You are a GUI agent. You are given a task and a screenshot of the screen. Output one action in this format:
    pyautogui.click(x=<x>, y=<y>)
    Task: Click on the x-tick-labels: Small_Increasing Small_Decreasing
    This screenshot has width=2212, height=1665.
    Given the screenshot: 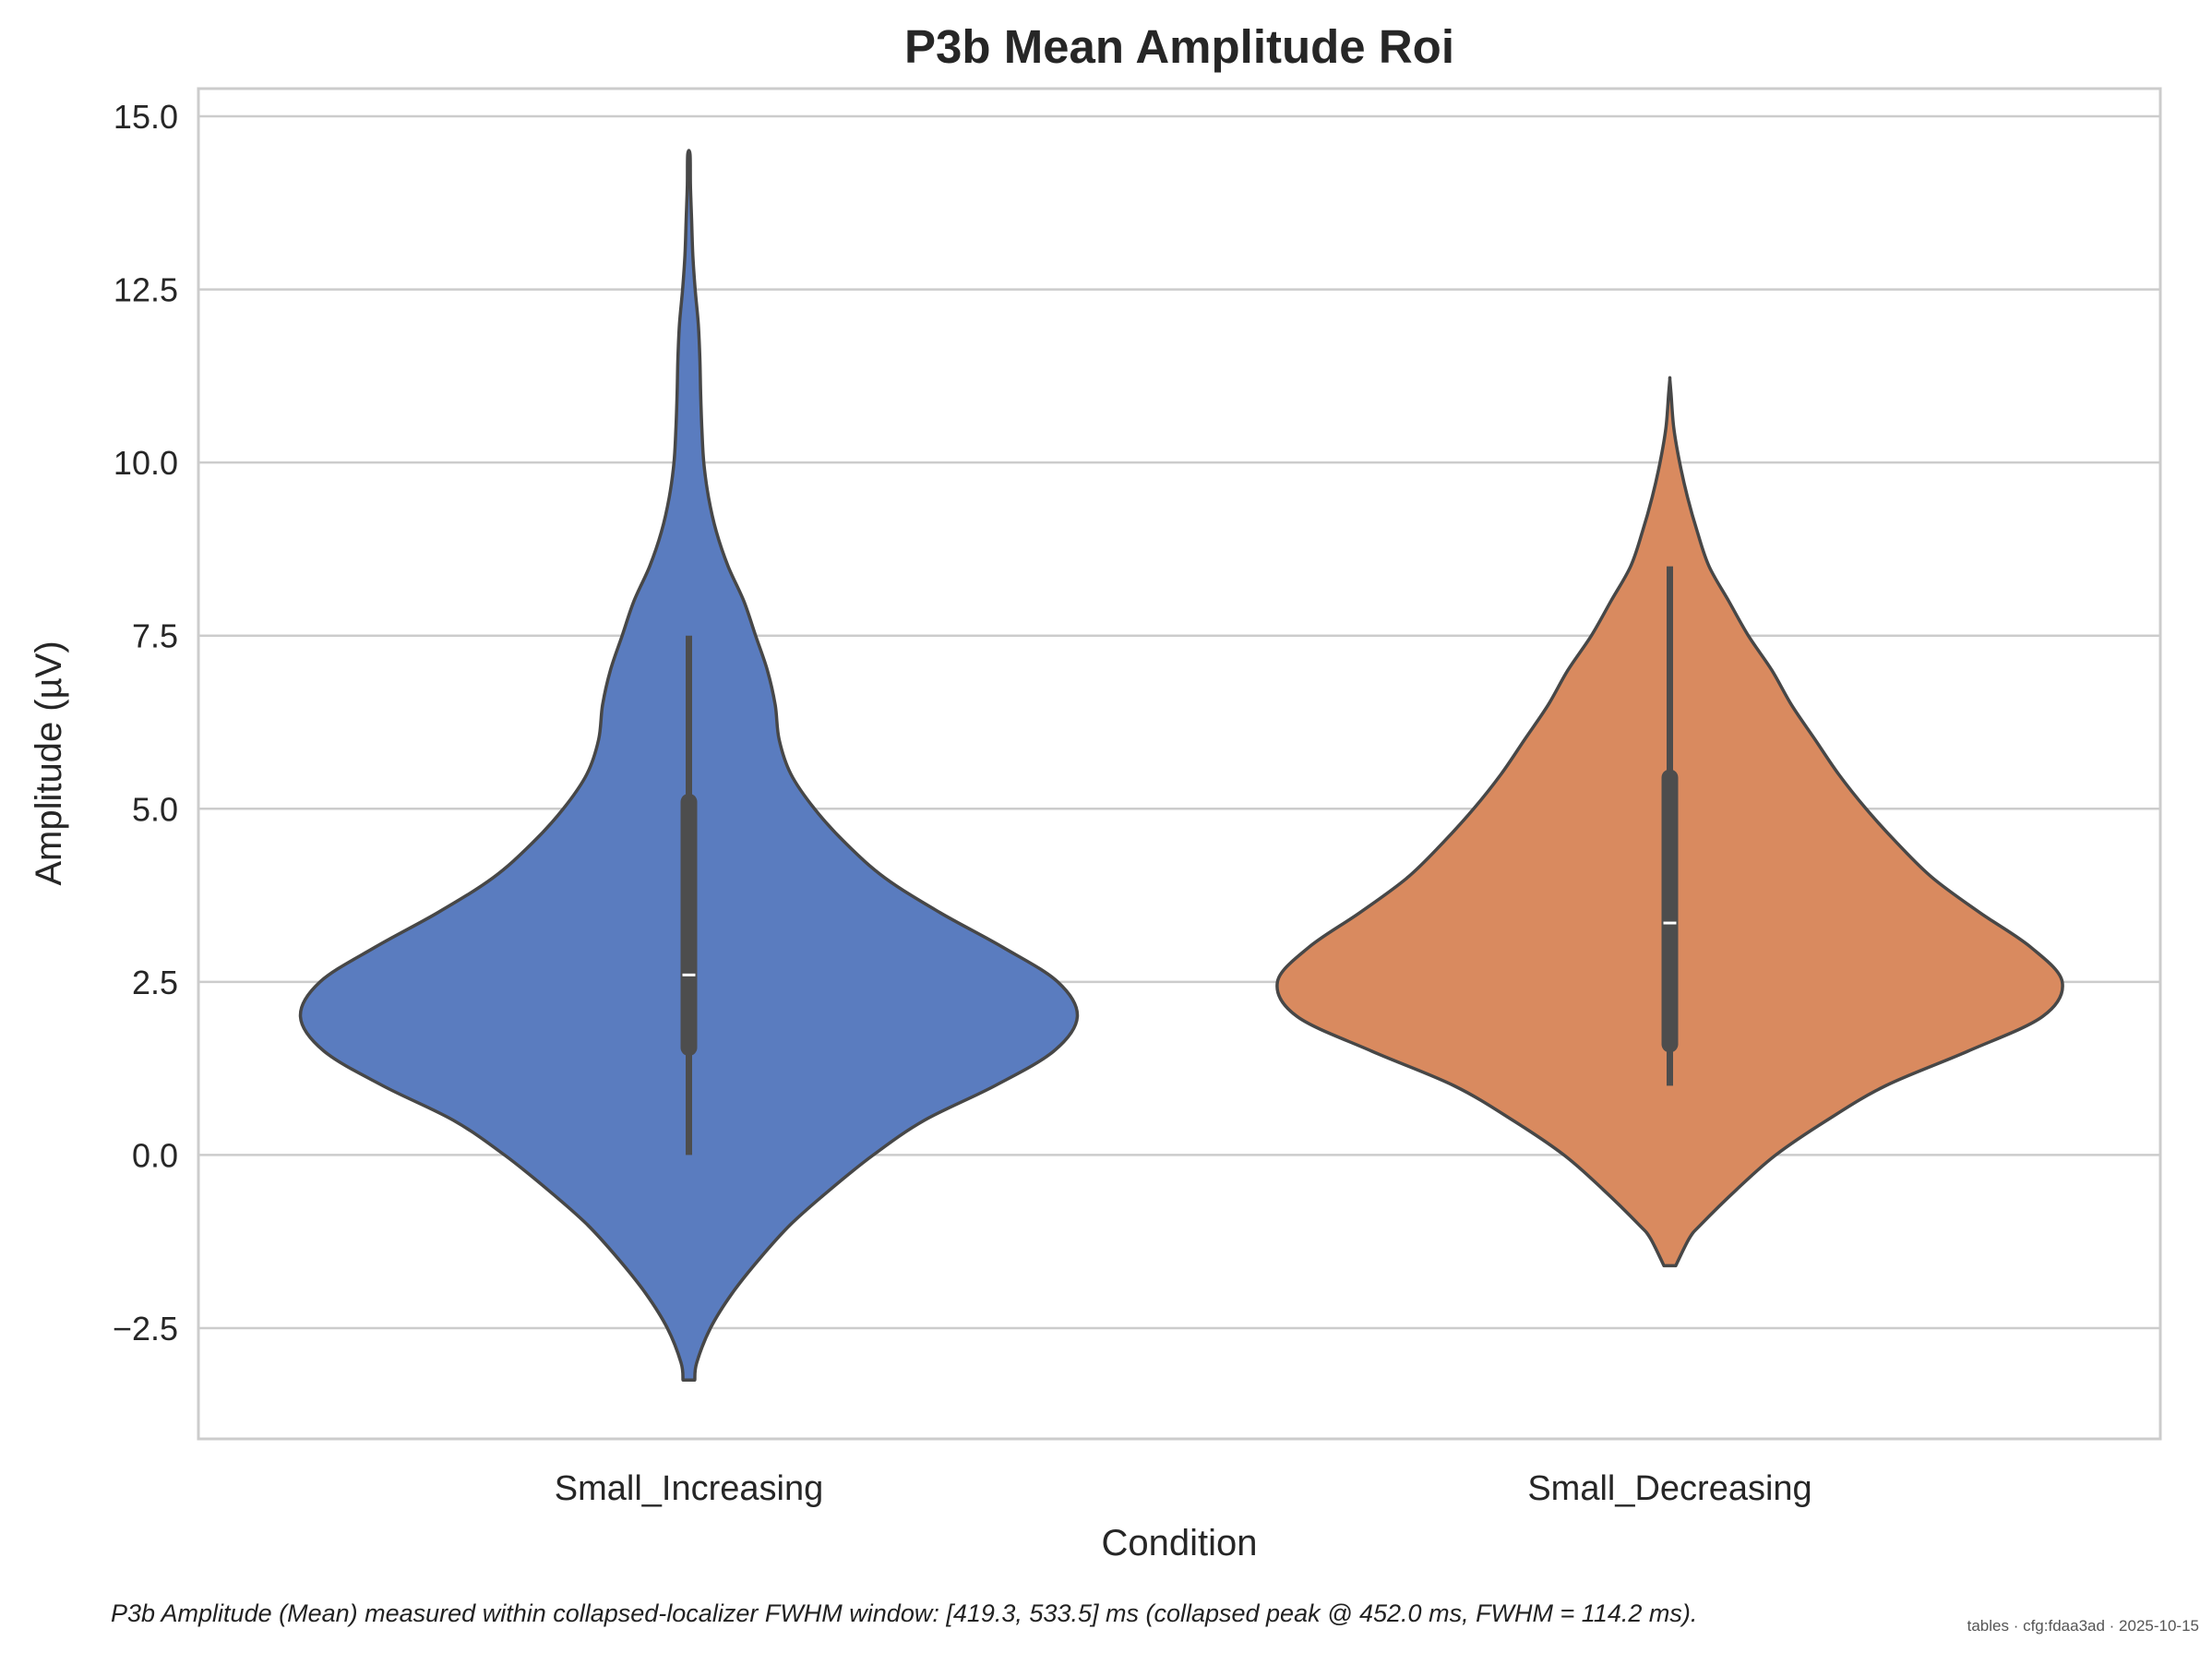 What is the action you would take?
    pyautogui.click(x=1183, y=1488)
    